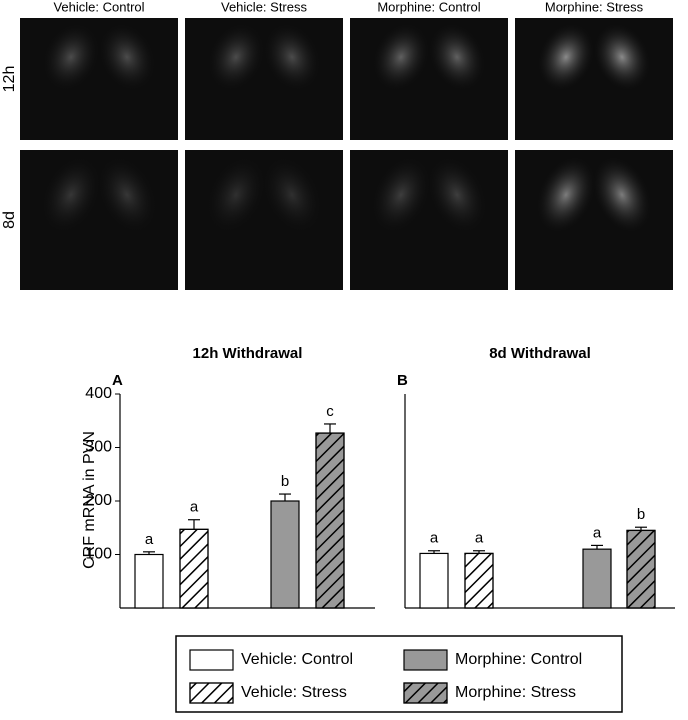 The image size is (688, 720). What do you see at coordinates (98, 447) in the screenshot?
I see `y-tick-label: 300` at bounding box center [98, 447].